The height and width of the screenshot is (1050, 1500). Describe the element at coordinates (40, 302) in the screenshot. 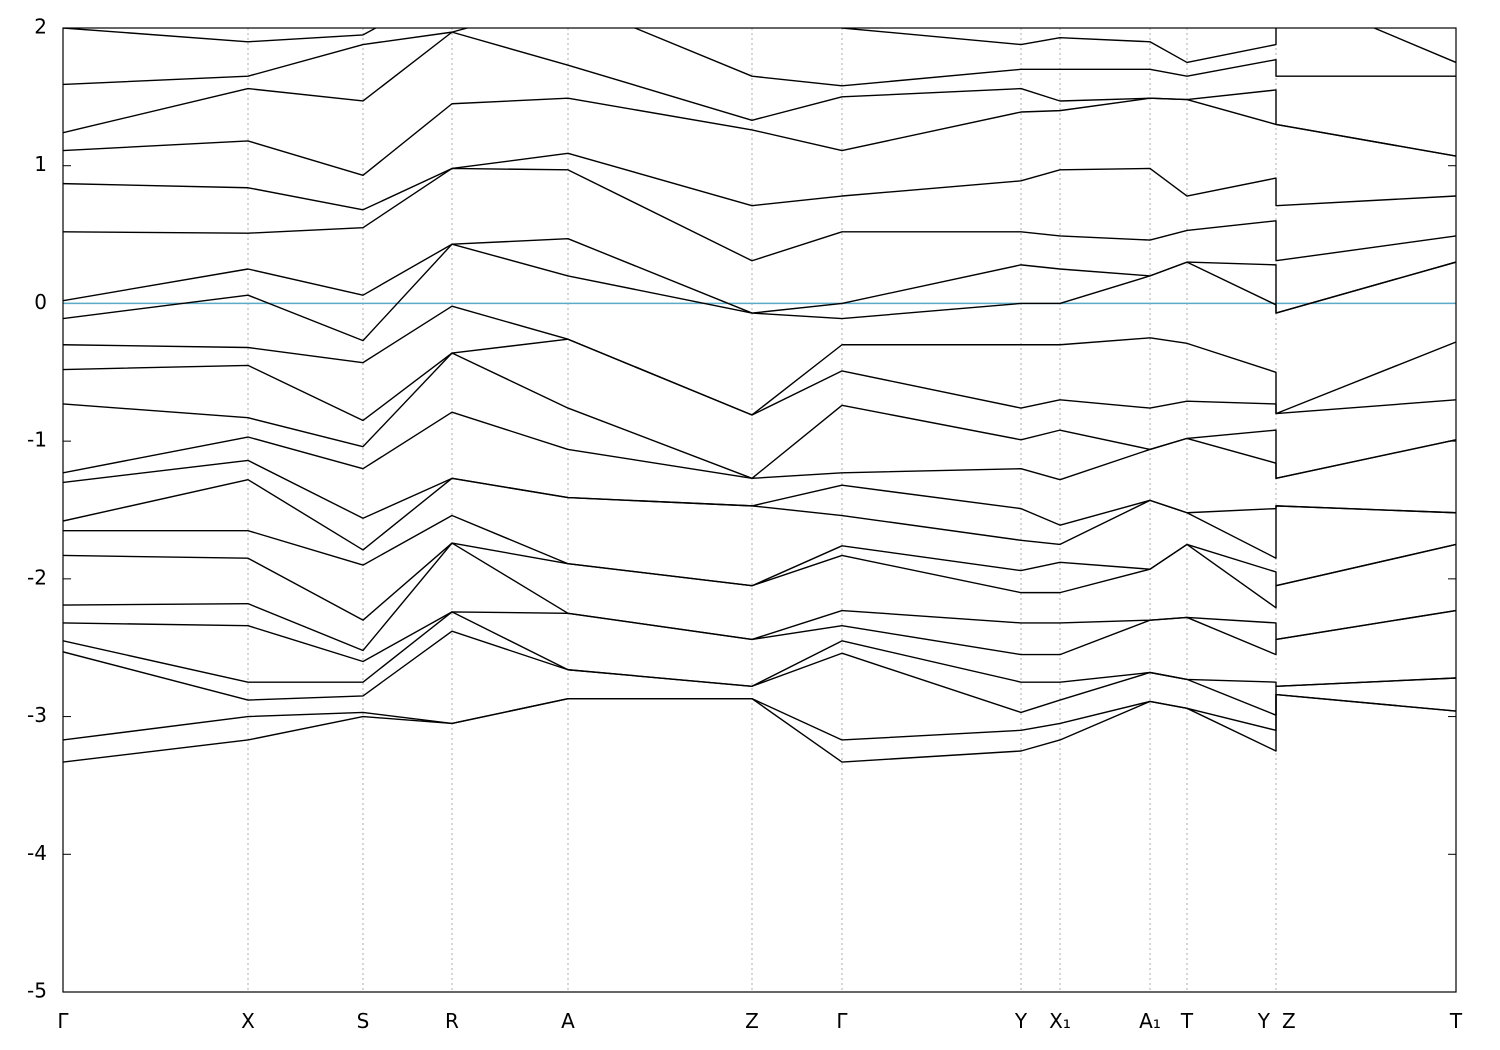

I see `y-tick-label: 0` at that location.